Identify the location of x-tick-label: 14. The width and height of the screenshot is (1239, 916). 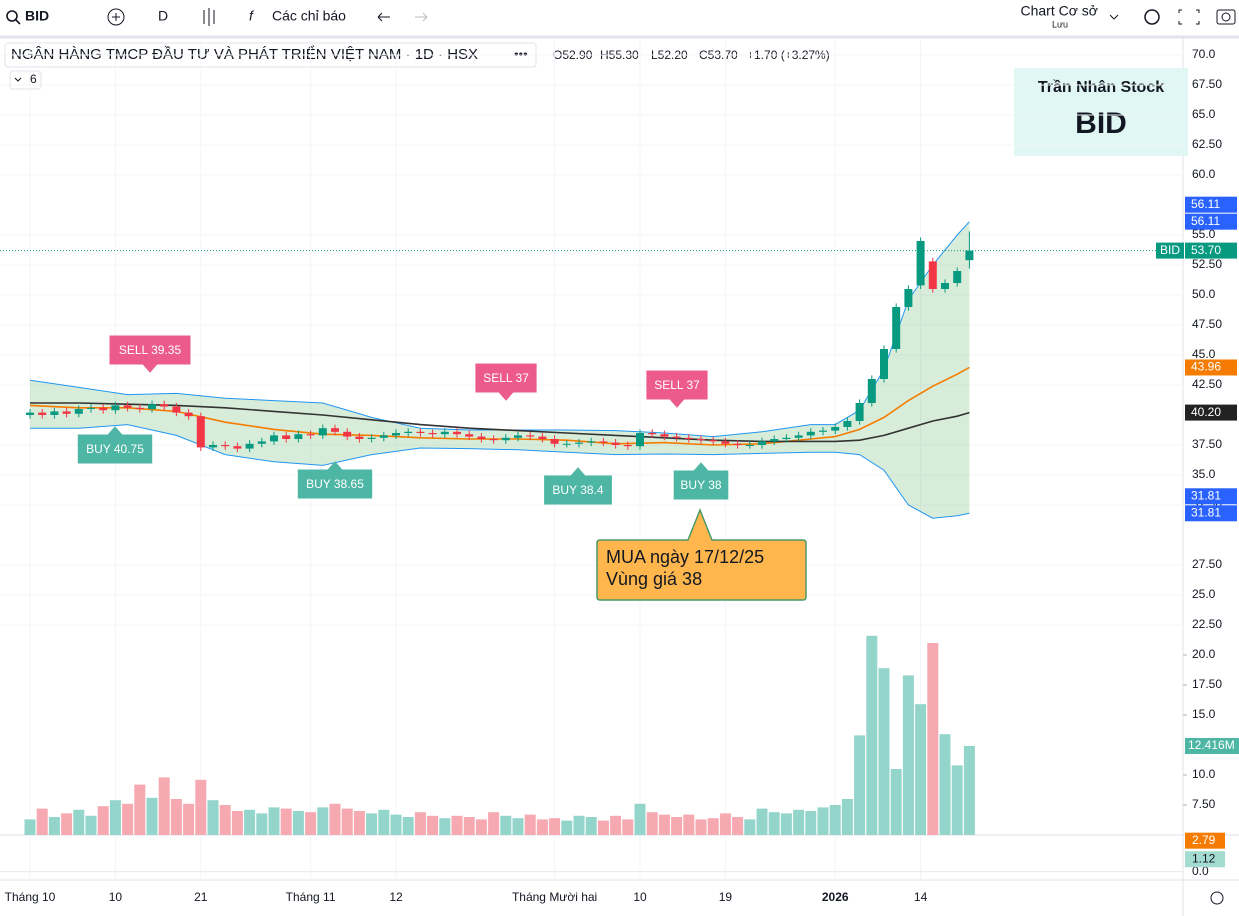
(921, 897).